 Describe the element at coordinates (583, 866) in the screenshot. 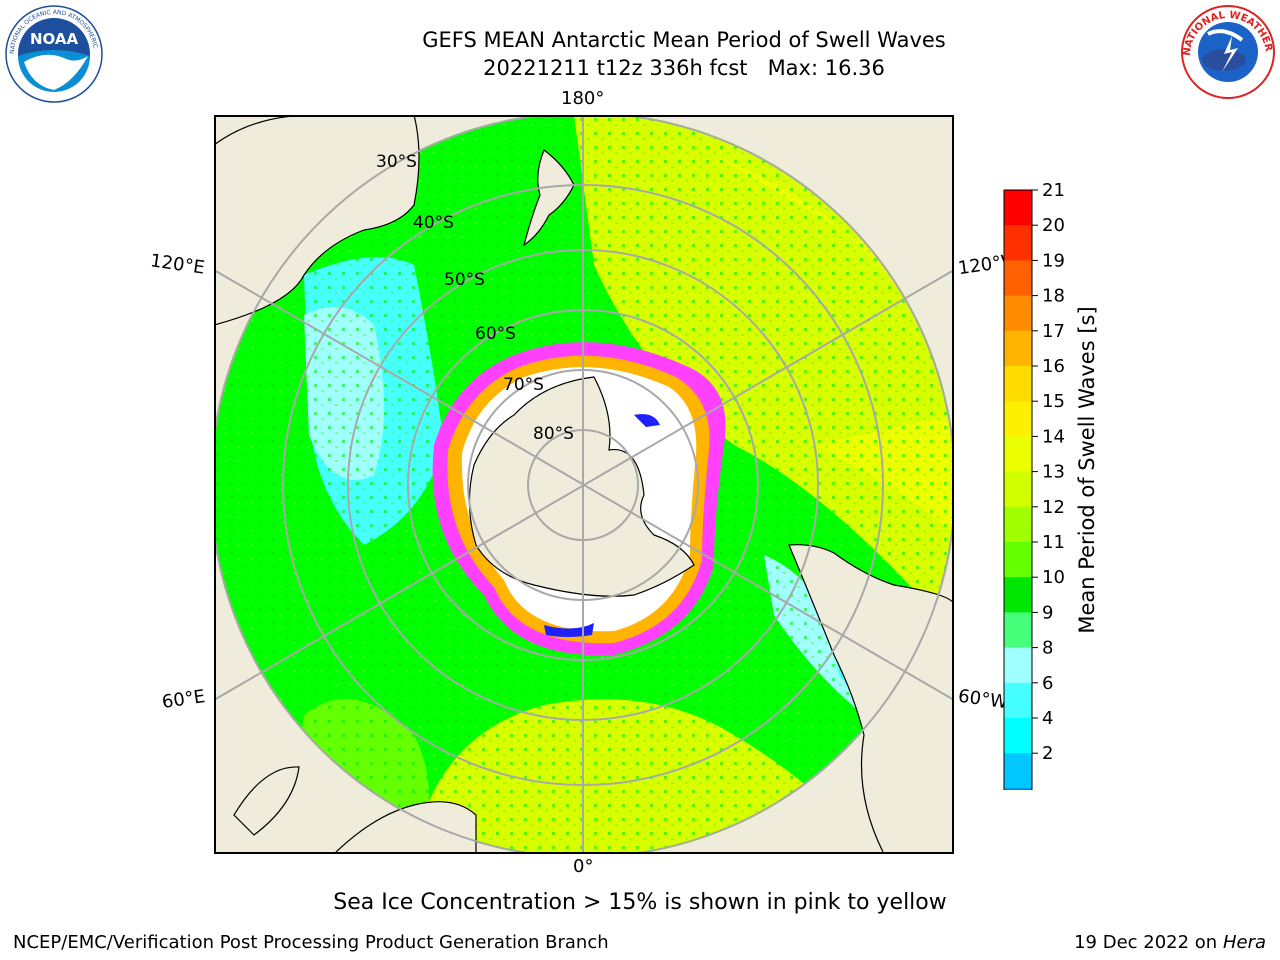

I see `lon-label-0: 0°` at that location.